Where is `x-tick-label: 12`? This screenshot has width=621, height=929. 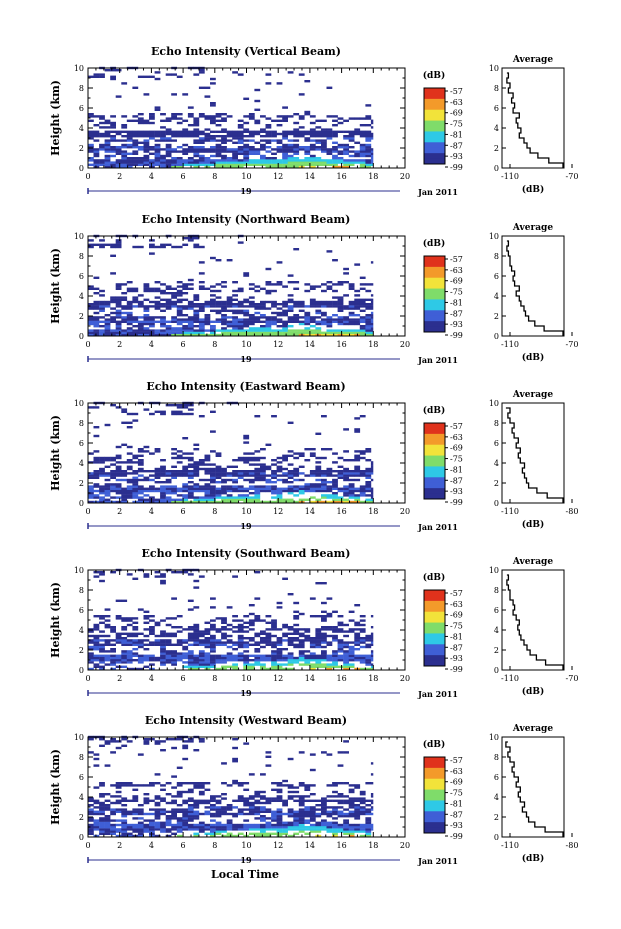 x-tick-label: 12 is located at coordinates (278, 678).